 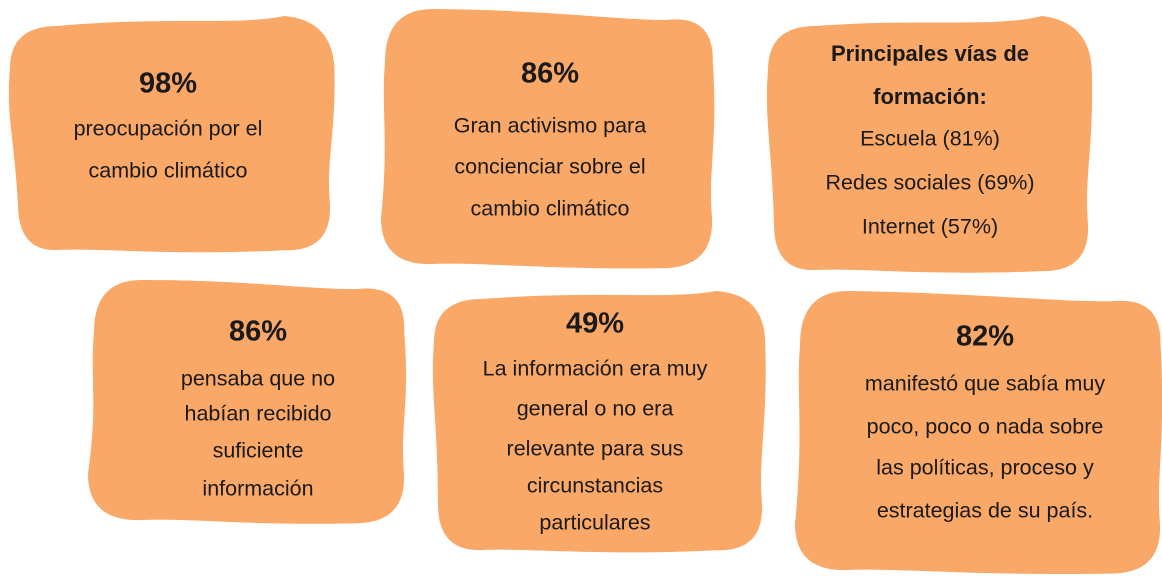 What do you see at coordinates (258, 379) in the screenshot?
I see `card-text: pensaba que no` at bounding box center [258, 379].